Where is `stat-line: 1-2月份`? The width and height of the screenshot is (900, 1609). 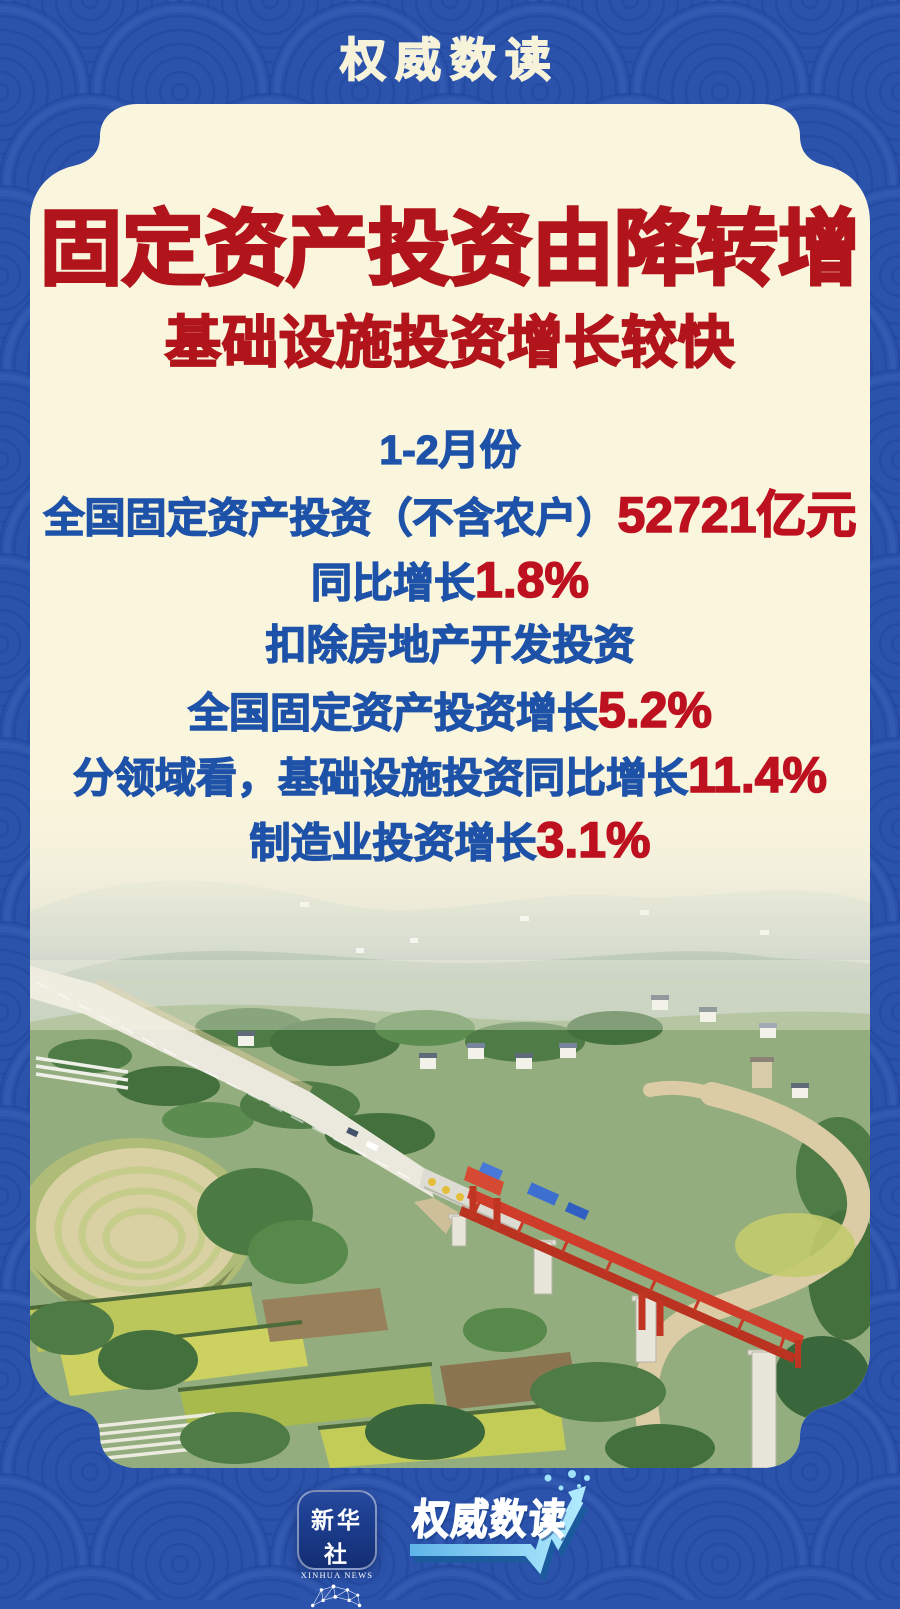
stat-line: 1-2月份 is located at coordinates (450, 450).